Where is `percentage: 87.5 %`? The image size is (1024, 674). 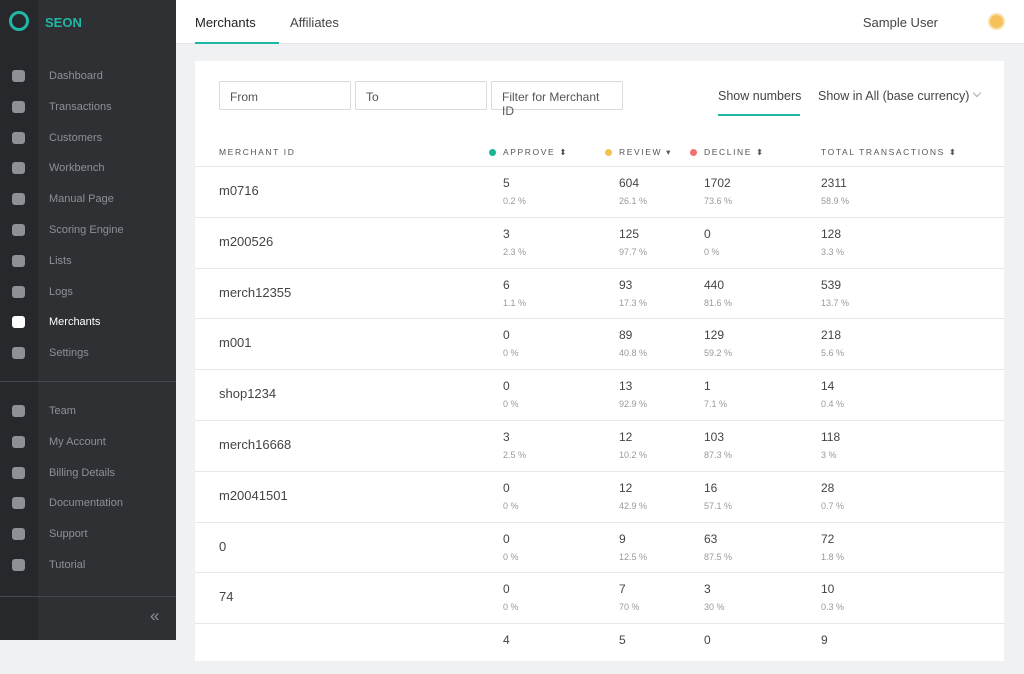
percentage: 87.5 % is located at coordinates (718, 556).